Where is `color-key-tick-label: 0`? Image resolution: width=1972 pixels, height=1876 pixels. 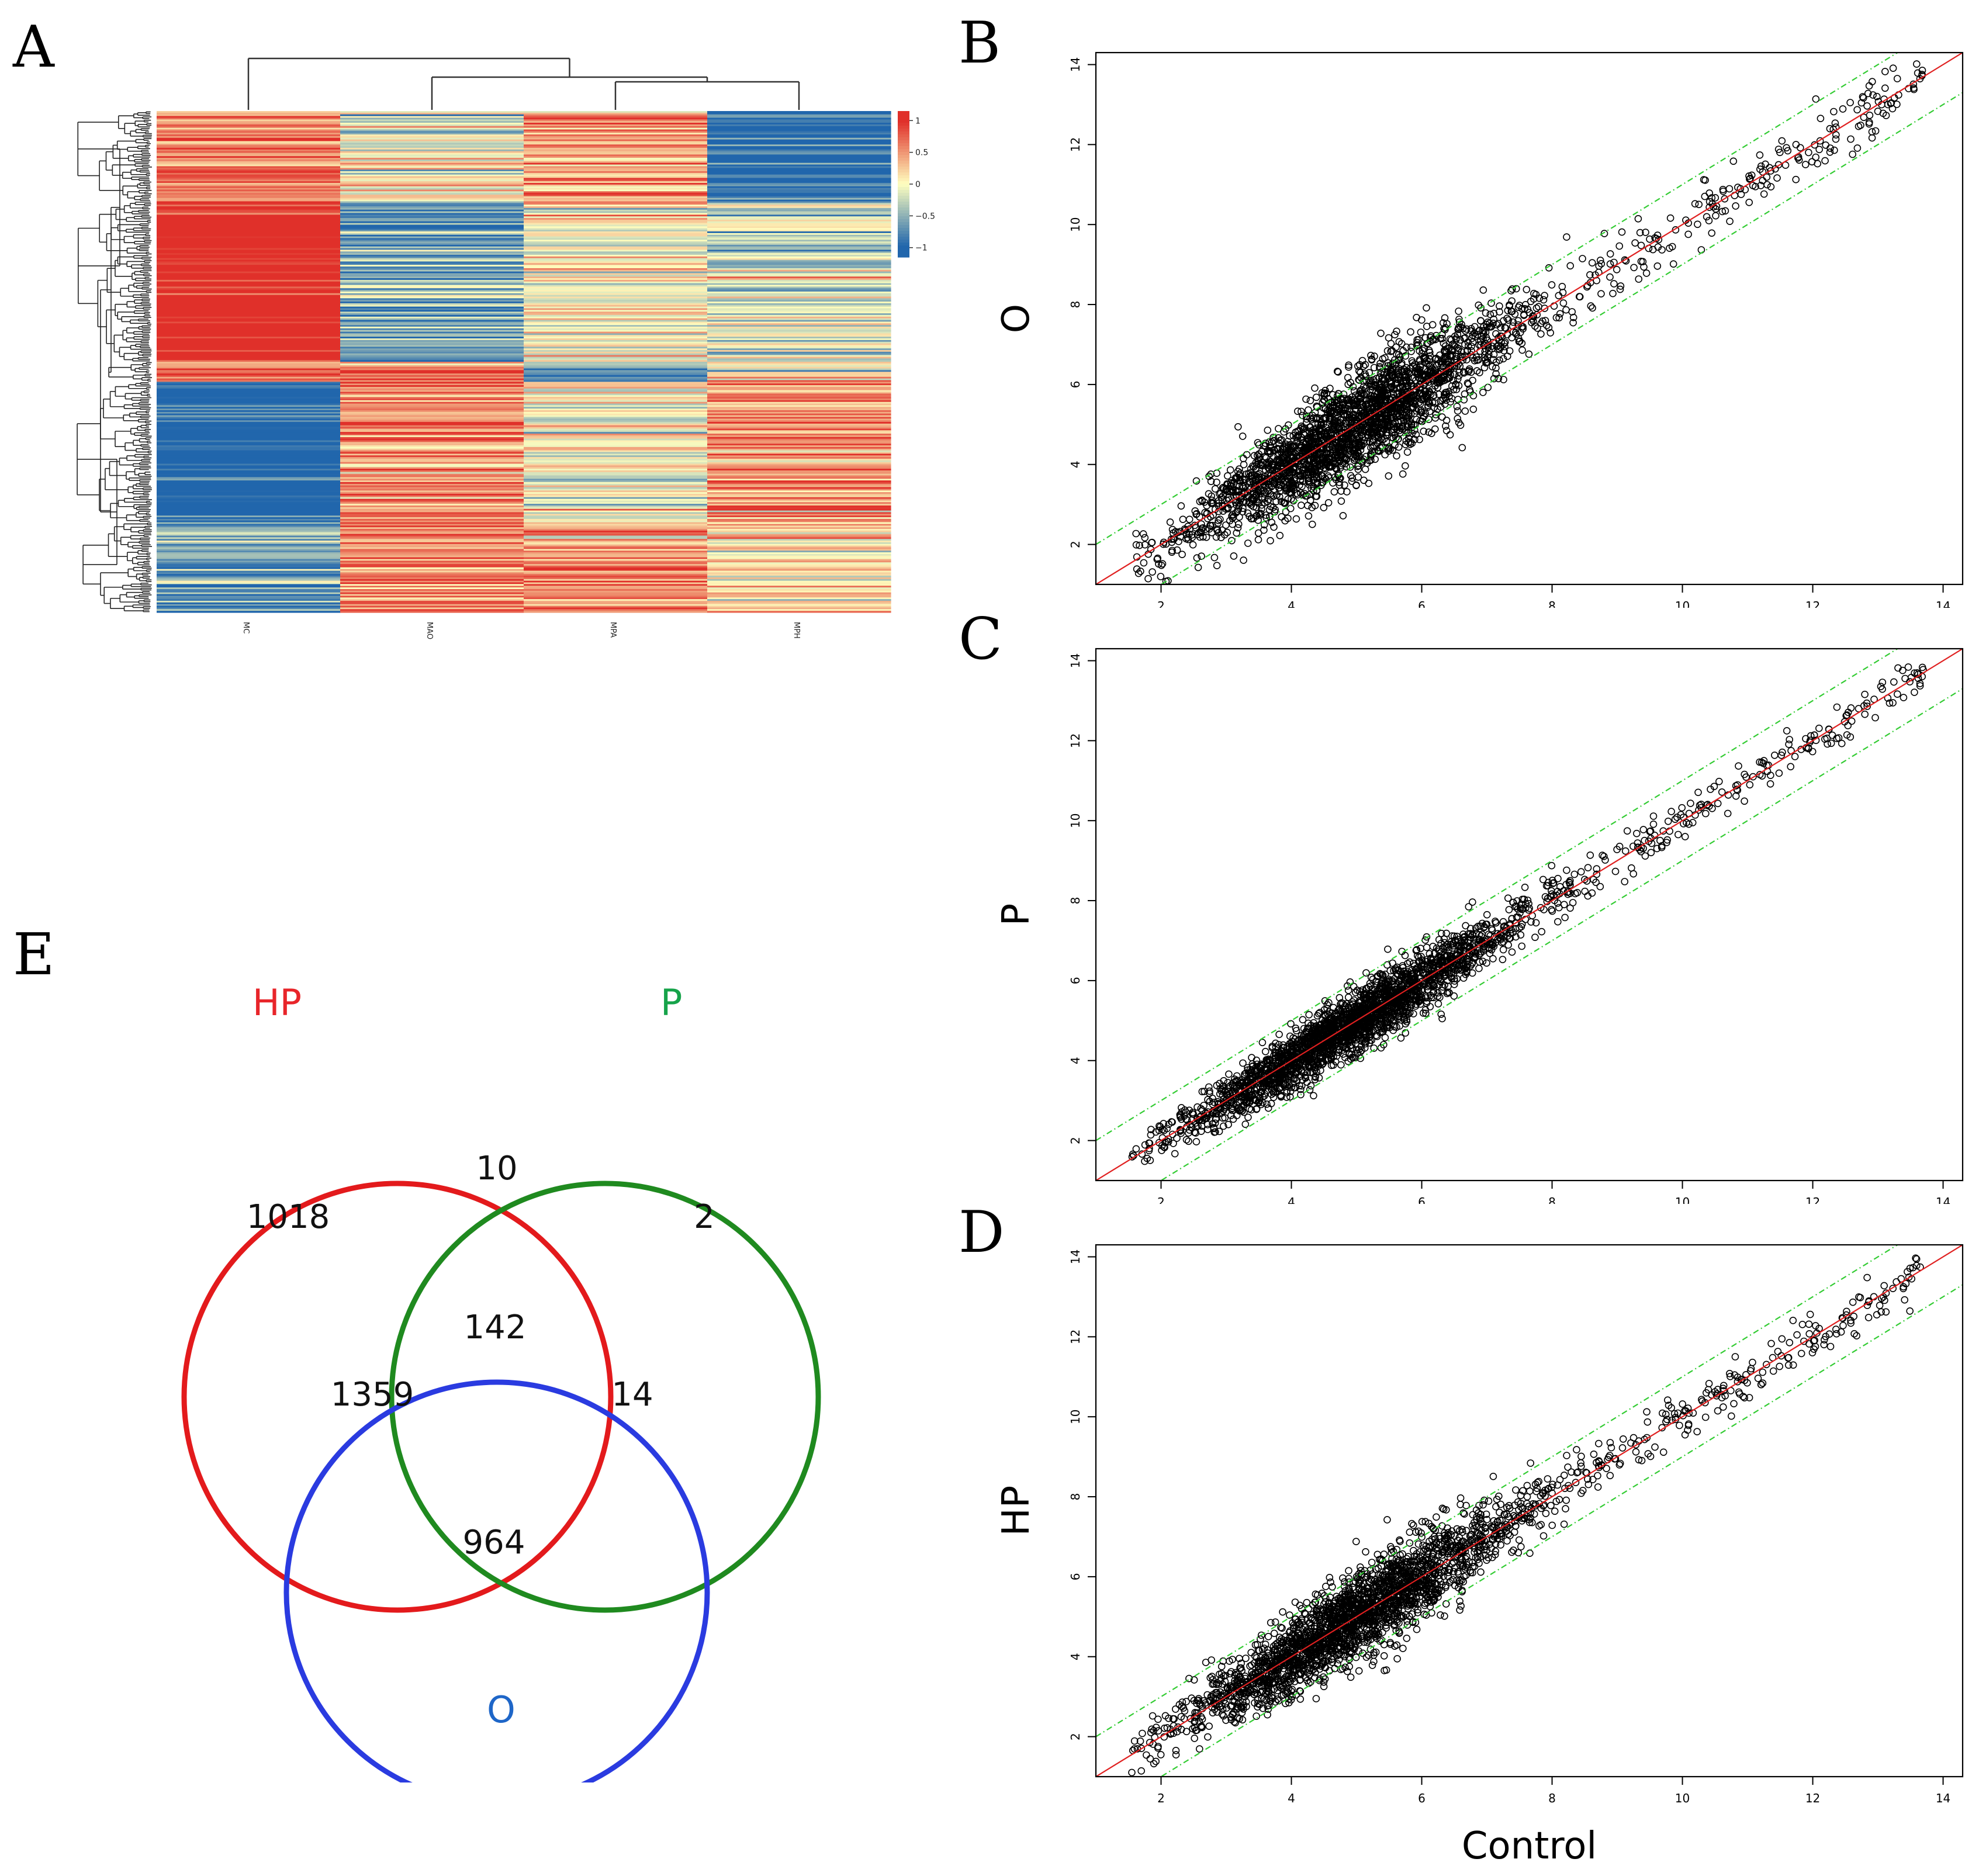
color-key-tick-label: 0 is located at coordinates (918, 184).